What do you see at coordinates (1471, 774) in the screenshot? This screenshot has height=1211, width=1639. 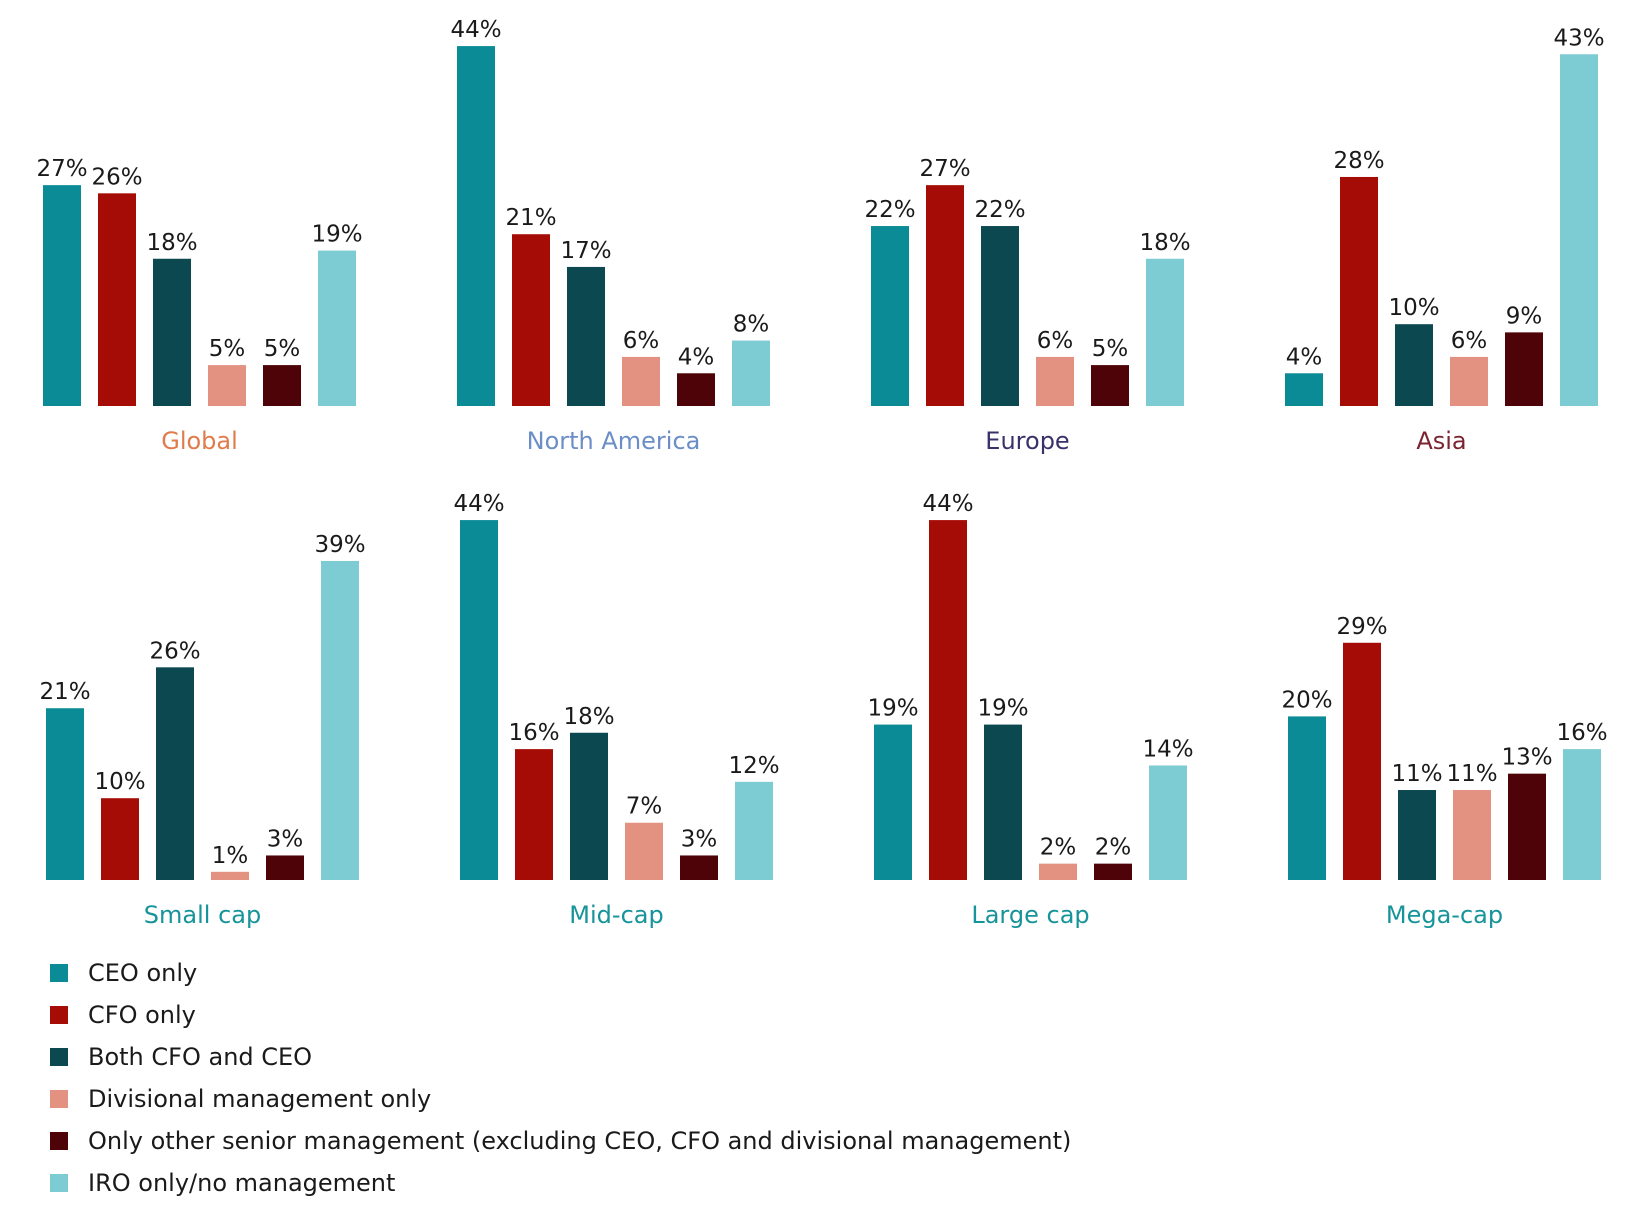 I see `data-label: 11%` at bounding box center [1471, 774].